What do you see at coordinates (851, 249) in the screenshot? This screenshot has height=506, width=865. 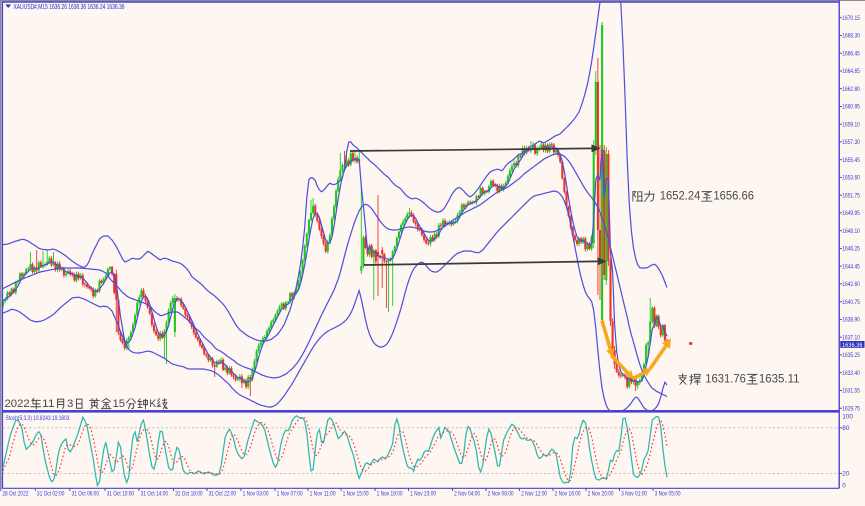 I see `svg-text: 1646.25` at bounding box center [851, 249].